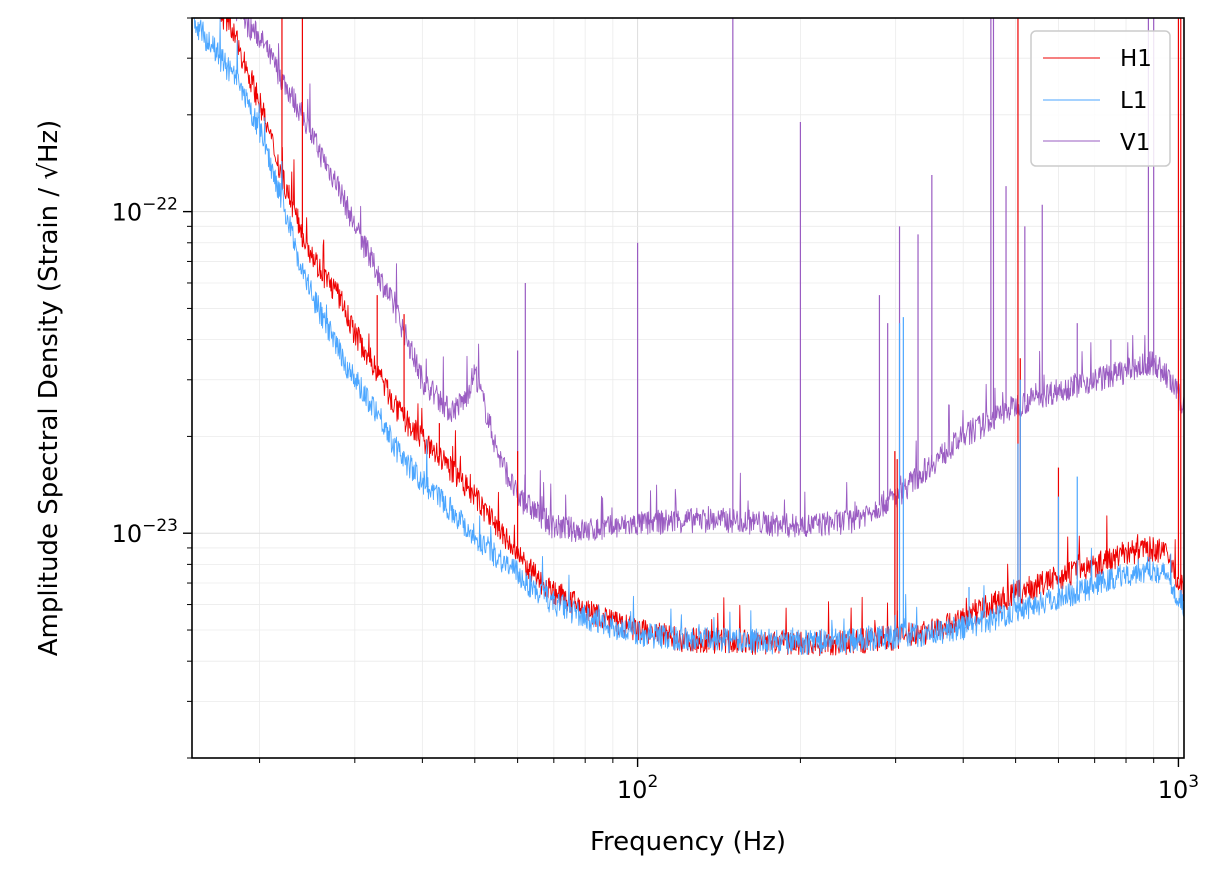  I want to click on legend-box, so click(1100, 98).